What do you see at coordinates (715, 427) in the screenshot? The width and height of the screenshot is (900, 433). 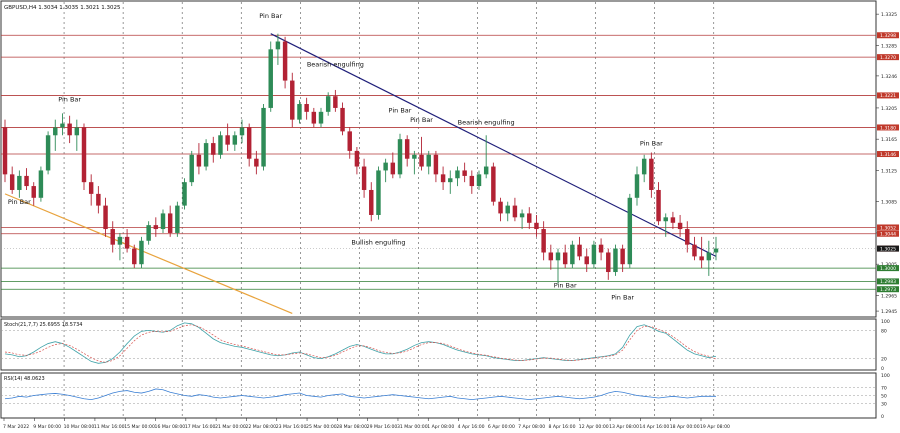 I see `time-tick-label: 19 Apr 08:00` at bounding box center [715, 427].